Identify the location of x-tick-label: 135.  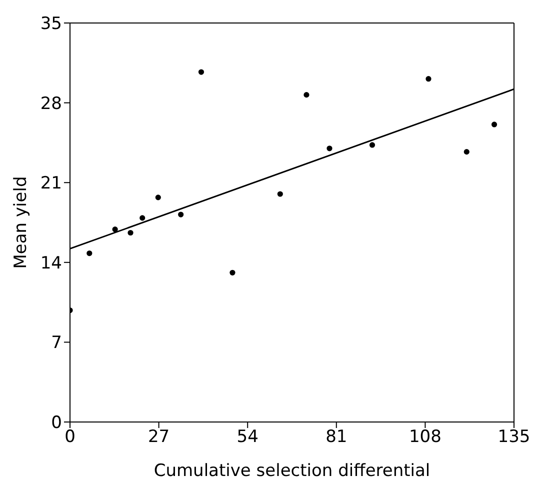
(514, 437).